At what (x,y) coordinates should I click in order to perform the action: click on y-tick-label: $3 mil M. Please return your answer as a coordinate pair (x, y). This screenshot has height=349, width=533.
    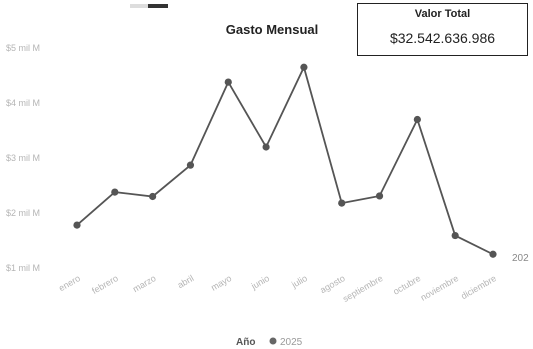
    Looking at the image, I should click on (23, 158).